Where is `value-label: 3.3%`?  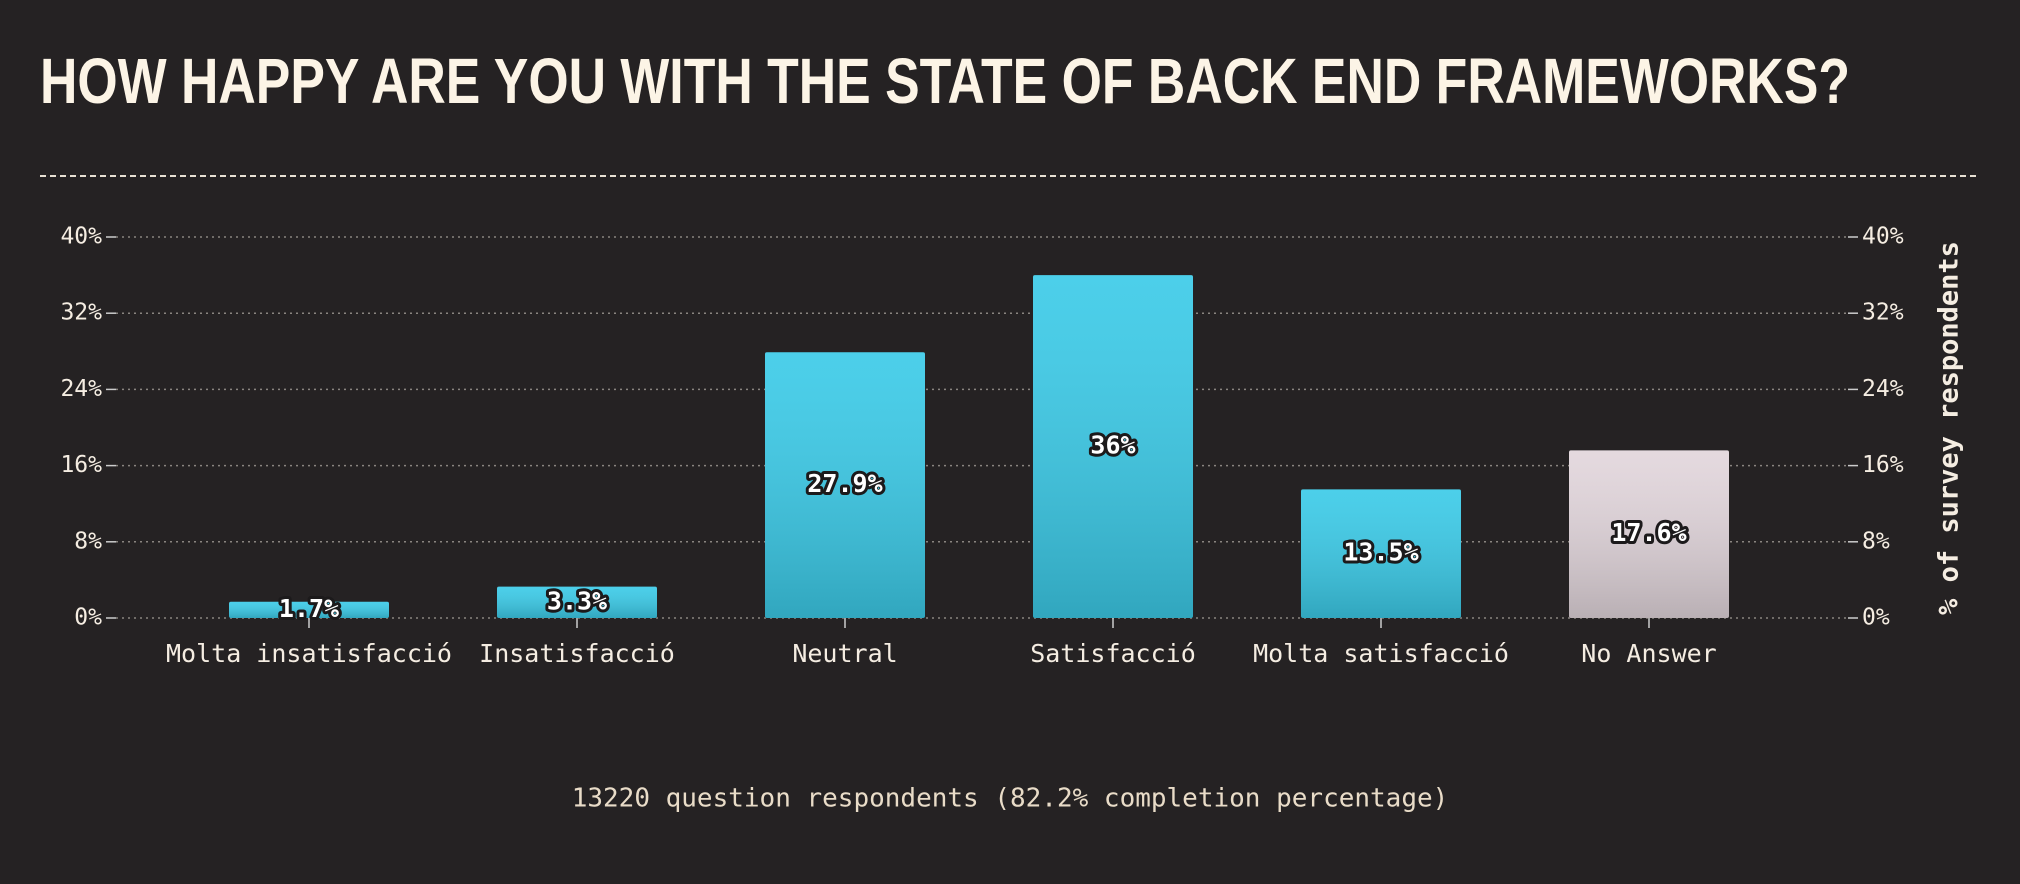
value-label: 3.3% is located at coordinates (577, 600).